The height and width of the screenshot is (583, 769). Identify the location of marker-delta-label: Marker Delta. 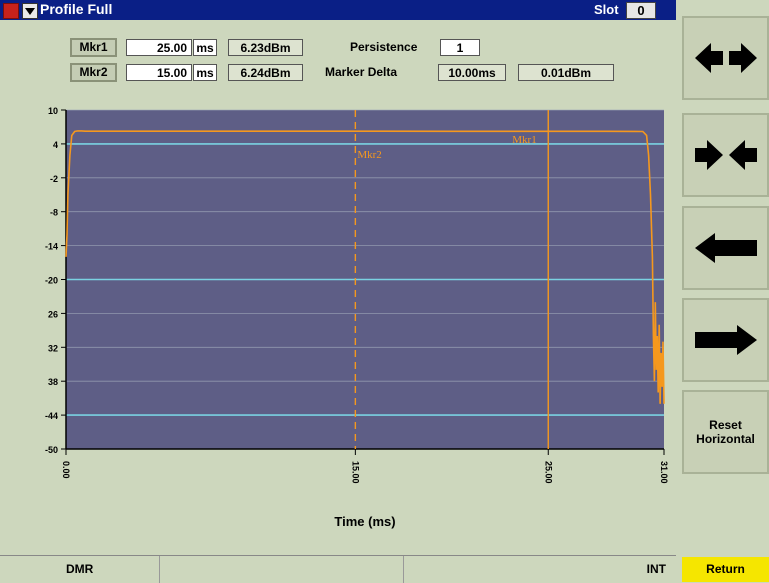
(361, 72).